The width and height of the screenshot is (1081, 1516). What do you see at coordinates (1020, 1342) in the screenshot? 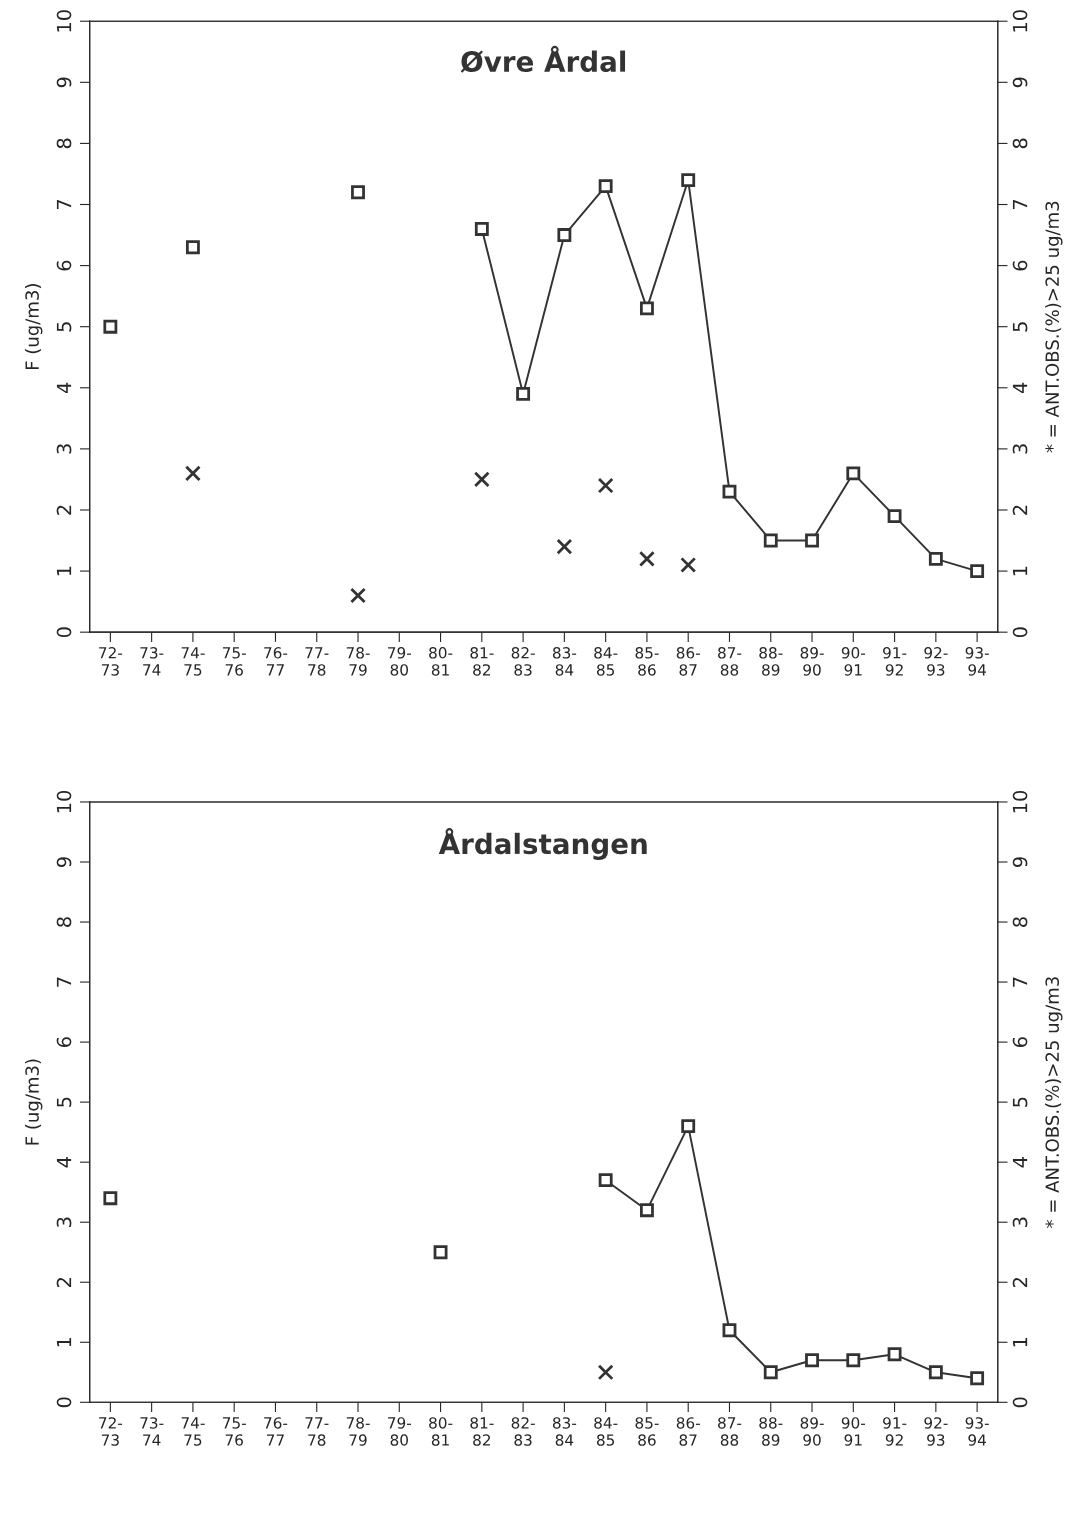
I see `y2-tick-label: 1` at bounding box center [1020, 1342].